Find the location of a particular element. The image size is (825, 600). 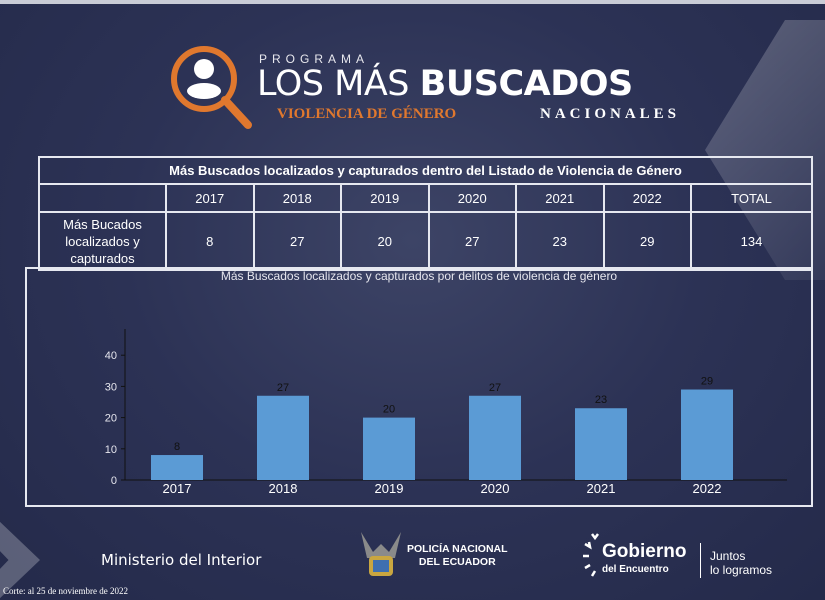

logo-divider is located at coordinates (700, 560).